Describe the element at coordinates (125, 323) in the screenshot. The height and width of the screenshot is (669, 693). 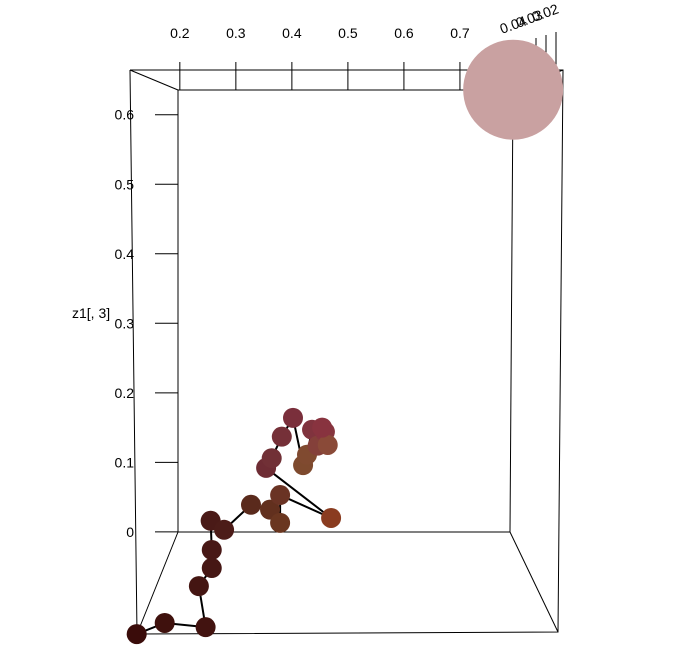
I see `y-tick-label: 0.3` at that location.